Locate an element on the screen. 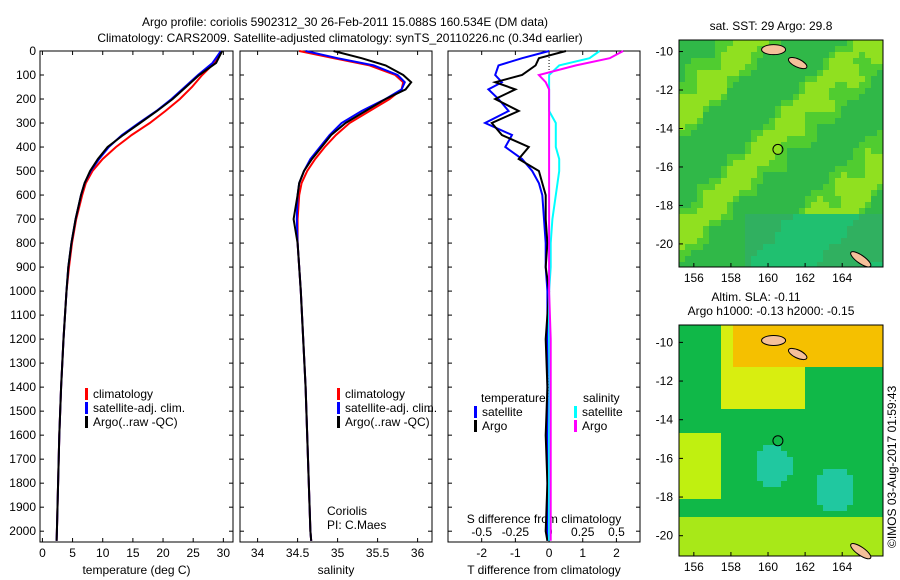  land-island is located at coordinates (797, 63).